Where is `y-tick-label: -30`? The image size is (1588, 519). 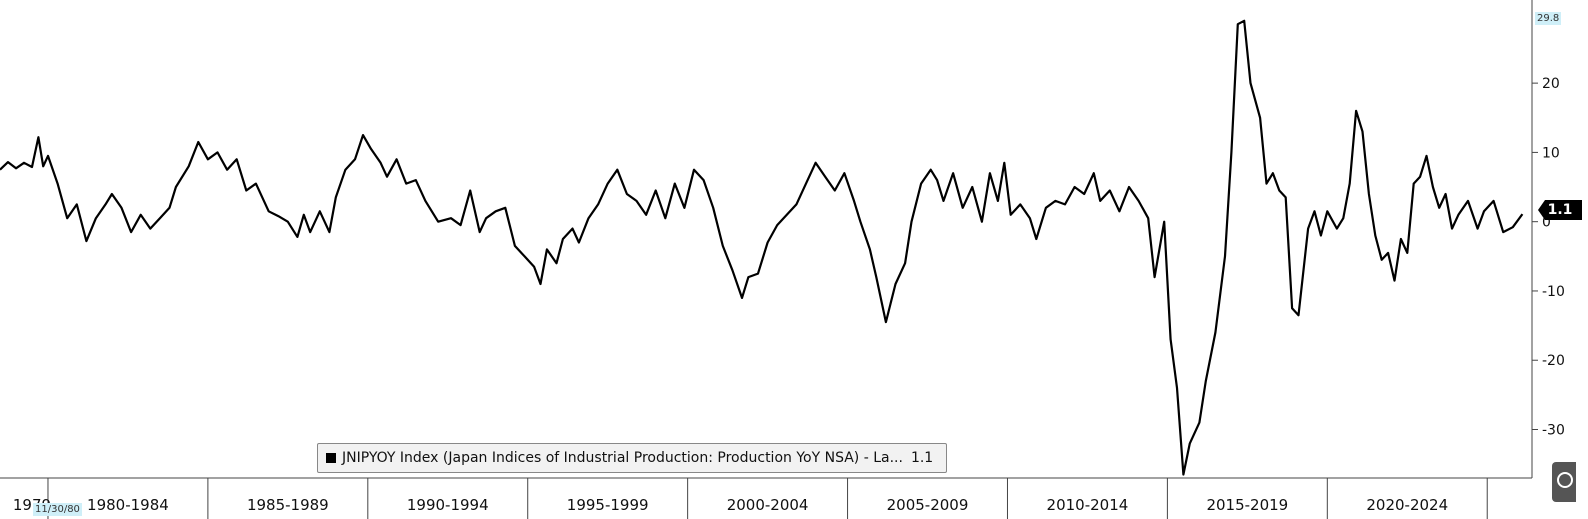 y-tick-label: -30 is located at coordinates (1553, 431).